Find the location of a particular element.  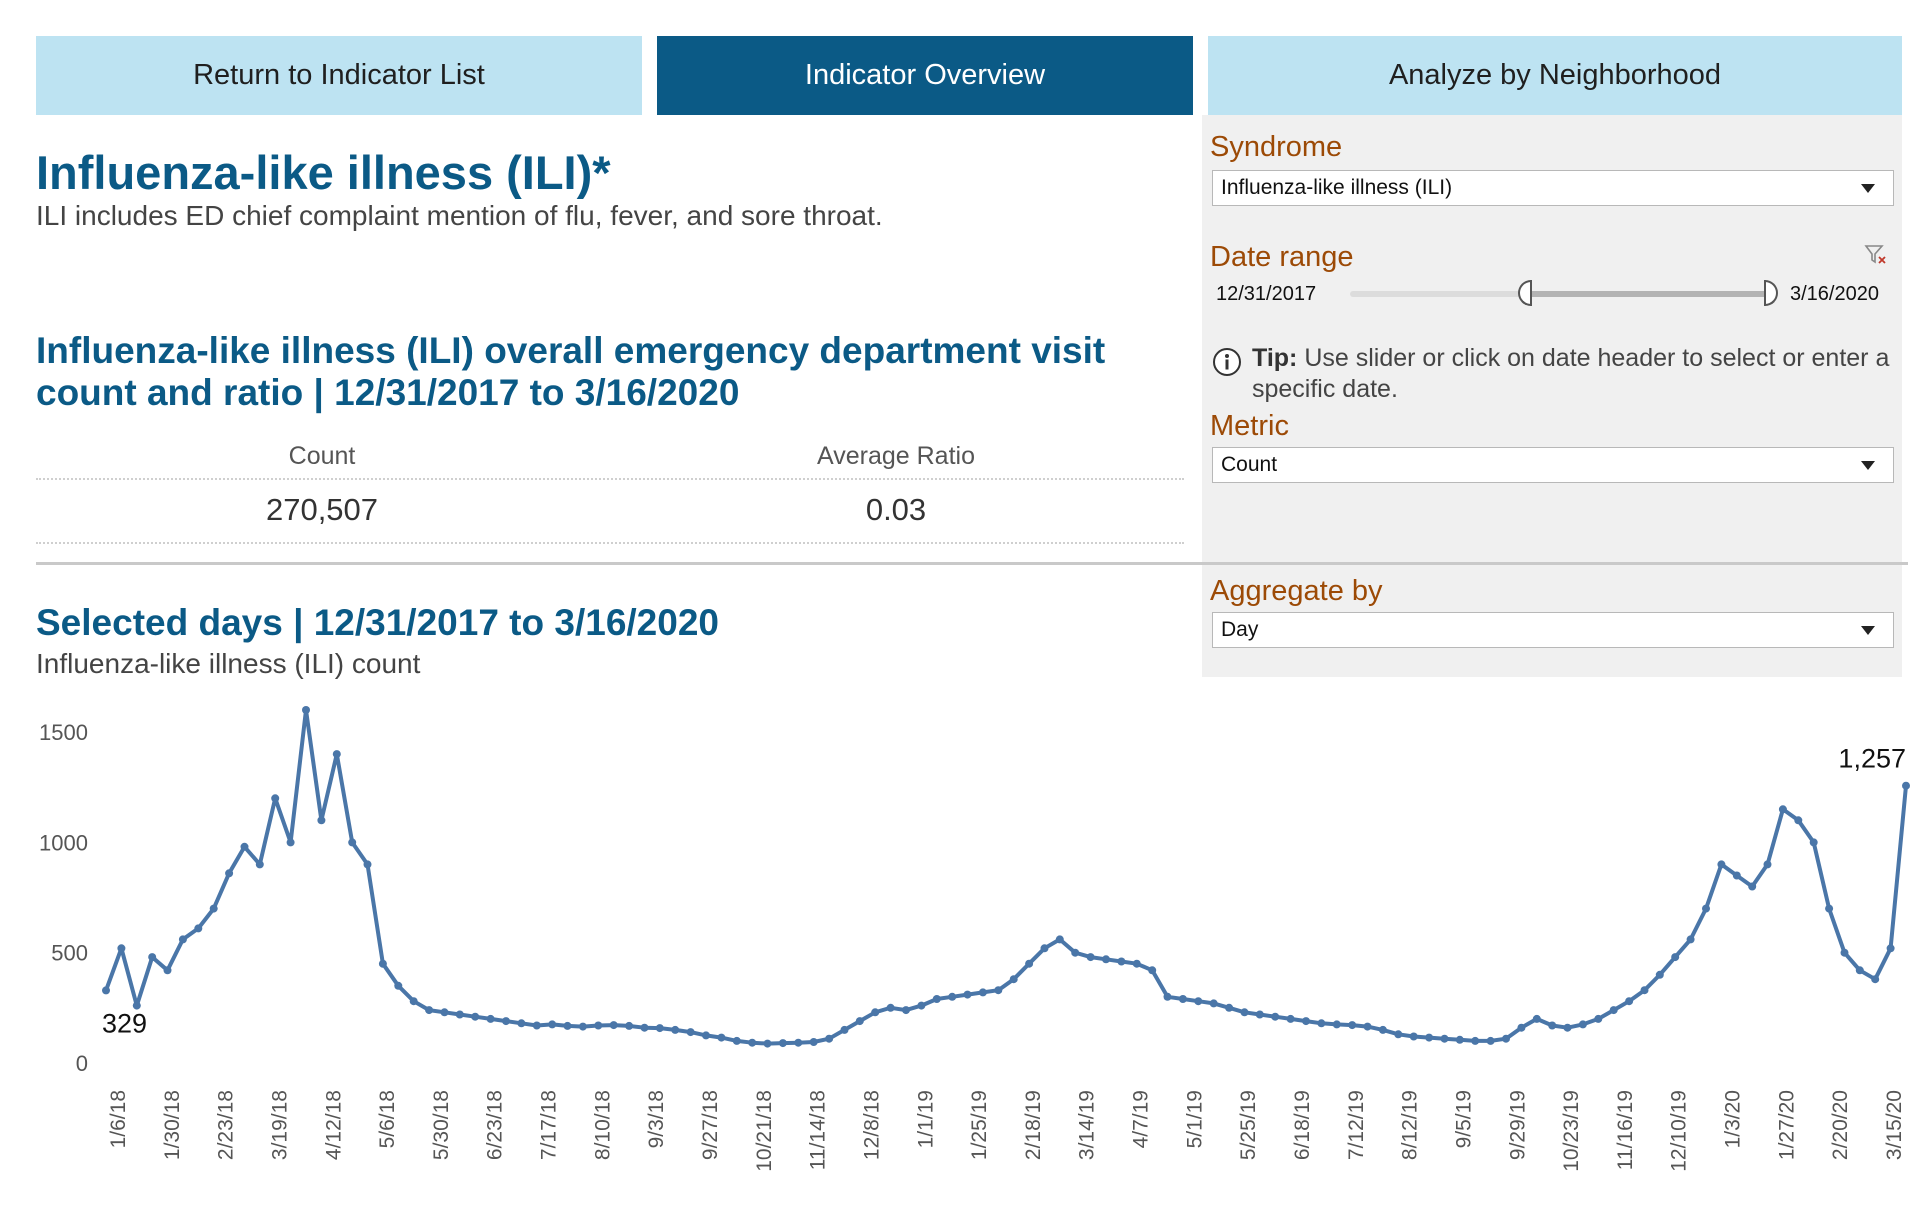

aggregate-label: Aggregate by is located at coordinates (1296, 591).